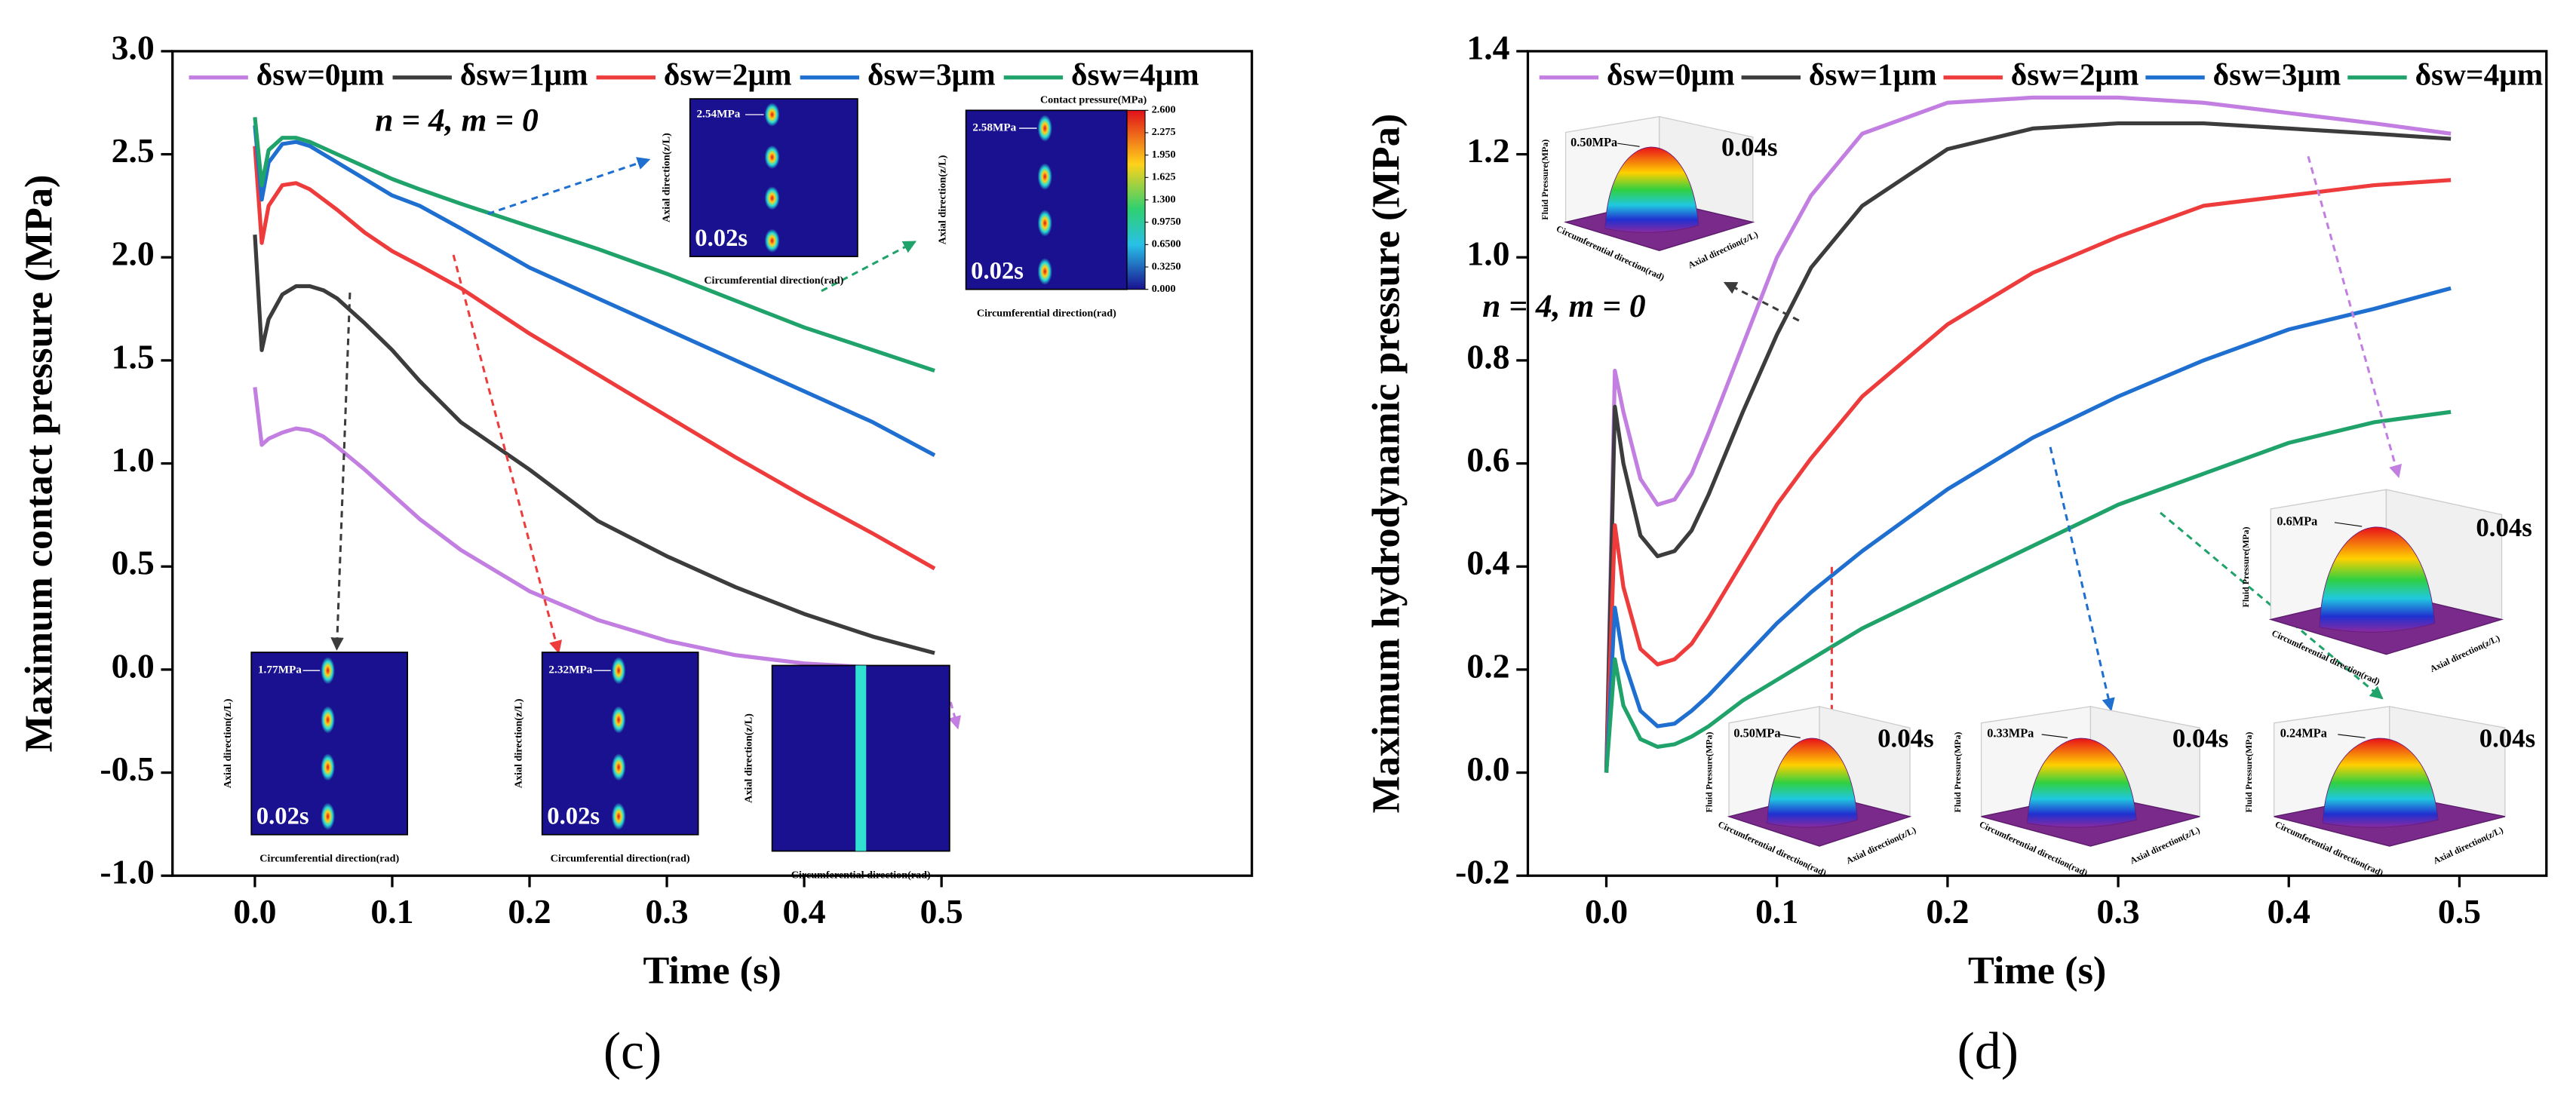 The width and height of the screenshot is (2576, 1101). Describe the element at coordinates (1164, 199) in the screenshot. I see `colorbar-tick-label: 1.300` at that location.